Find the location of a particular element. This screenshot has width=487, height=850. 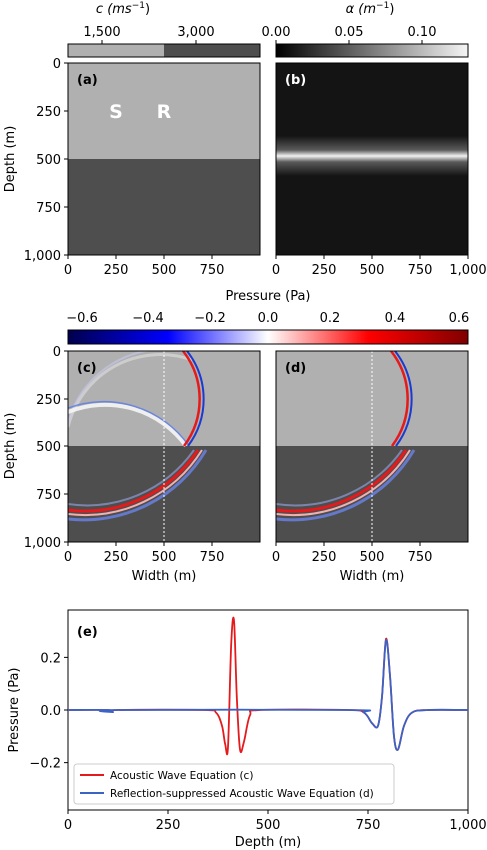

alpha-gradient is located at coordinates (372, 50).